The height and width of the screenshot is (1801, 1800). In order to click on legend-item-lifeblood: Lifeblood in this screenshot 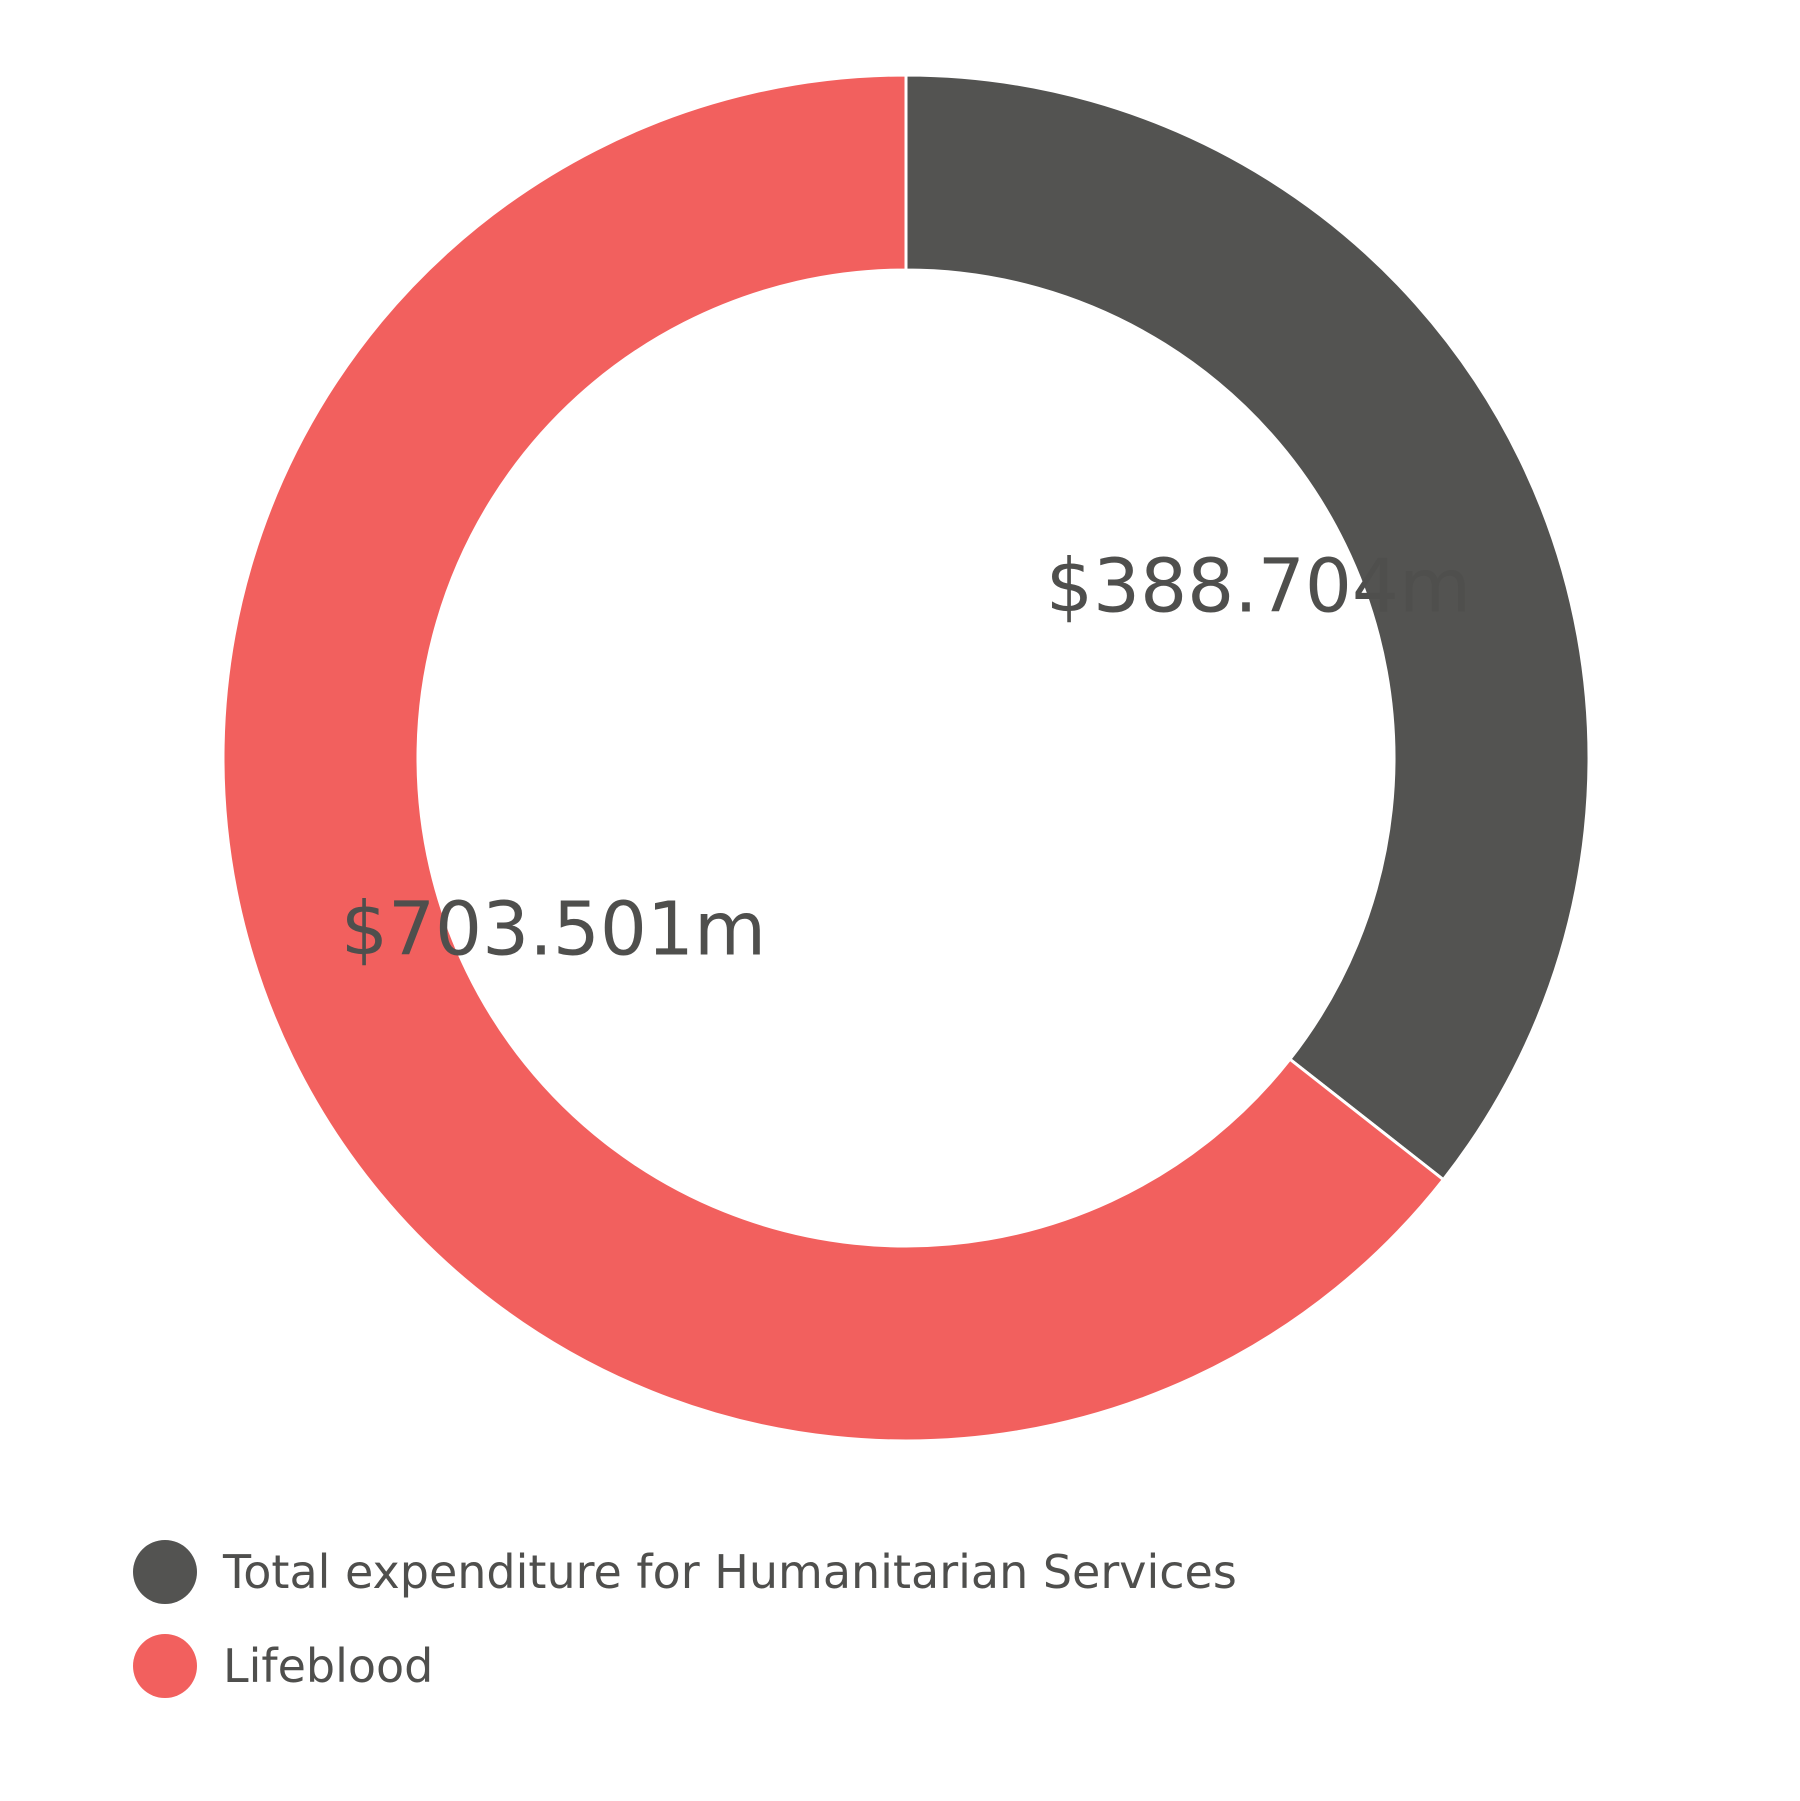, I will do `click(685, 1666)`.